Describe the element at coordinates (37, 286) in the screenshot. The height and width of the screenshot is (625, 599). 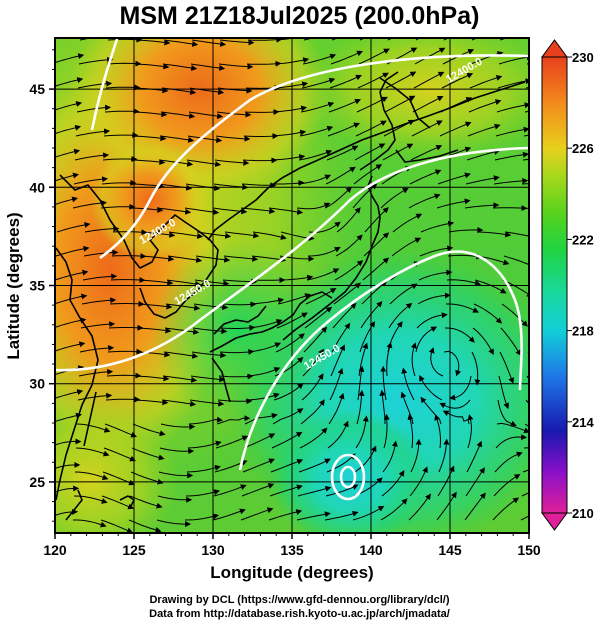
I see `y-tick-label: 35` at that location.